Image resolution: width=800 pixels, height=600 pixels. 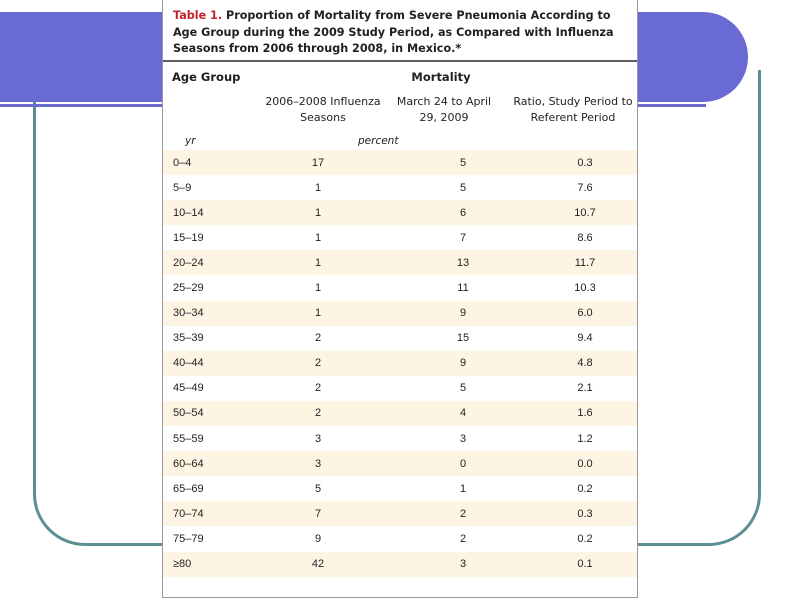 What do you see at coordinates (203, 539) in the screenshot?
I see `cell-age-group: 75–79` at bounding box center [203, 539].